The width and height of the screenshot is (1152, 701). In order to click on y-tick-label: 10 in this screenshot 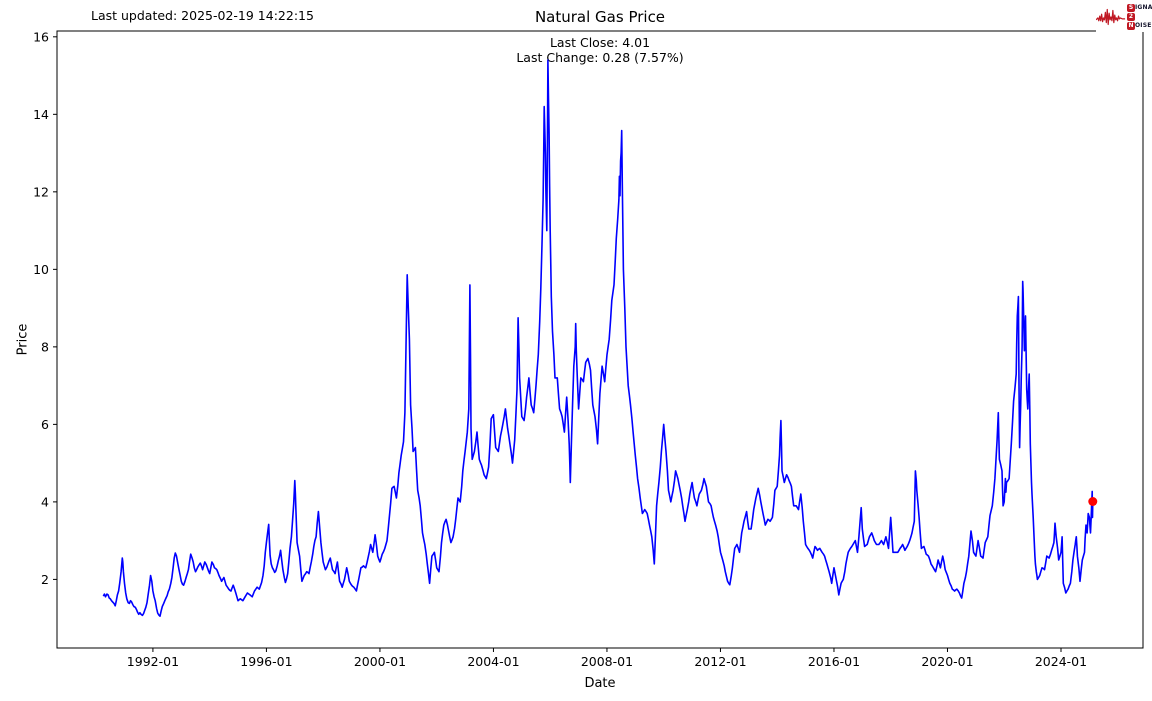, I will do `click(41, 269)`.